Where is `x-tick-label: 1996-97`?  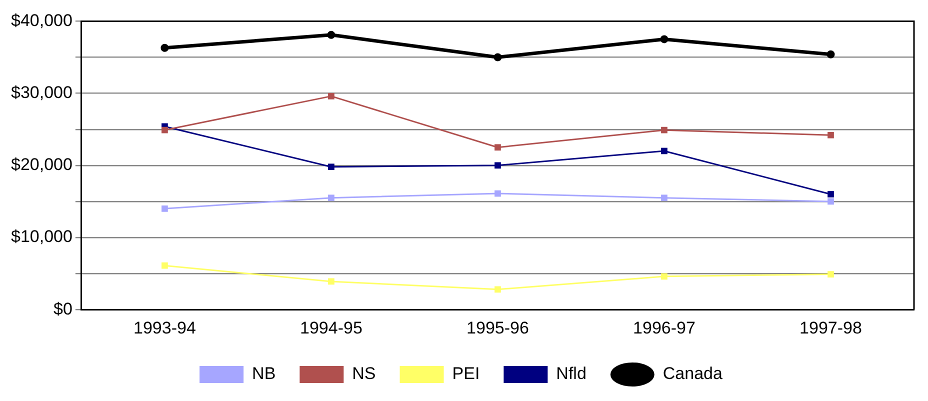
x-tick-label: 1996-97 is located at coordinates (664, 328).